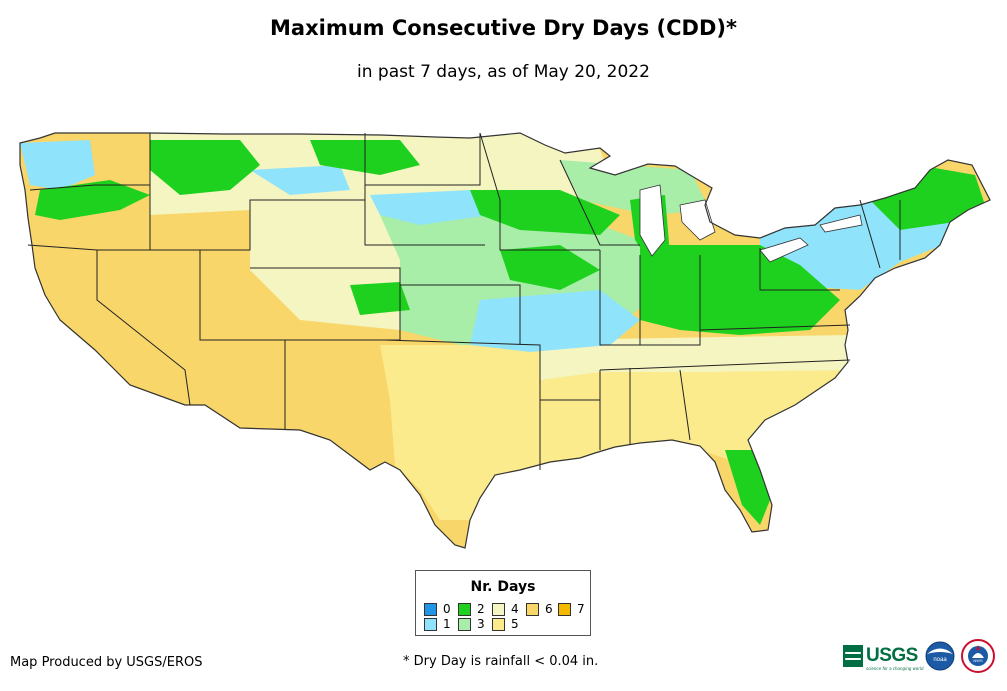 The width and height of the screenshot is (1007, 691). I want to click on border-pa, so click(799, 269).